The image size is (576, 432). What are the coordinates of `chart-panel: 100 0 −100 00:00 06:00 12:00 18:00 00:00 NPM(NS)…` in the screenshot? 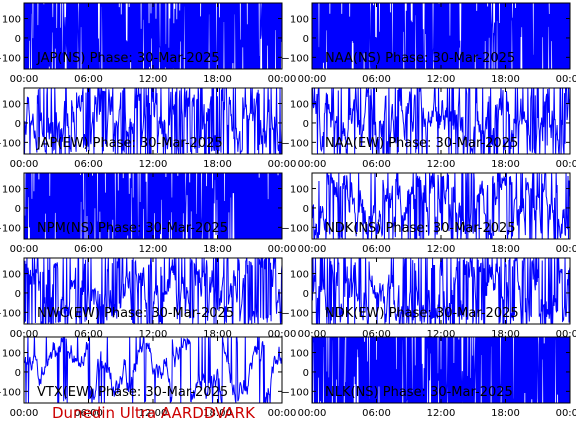 It's located at (148, 213).